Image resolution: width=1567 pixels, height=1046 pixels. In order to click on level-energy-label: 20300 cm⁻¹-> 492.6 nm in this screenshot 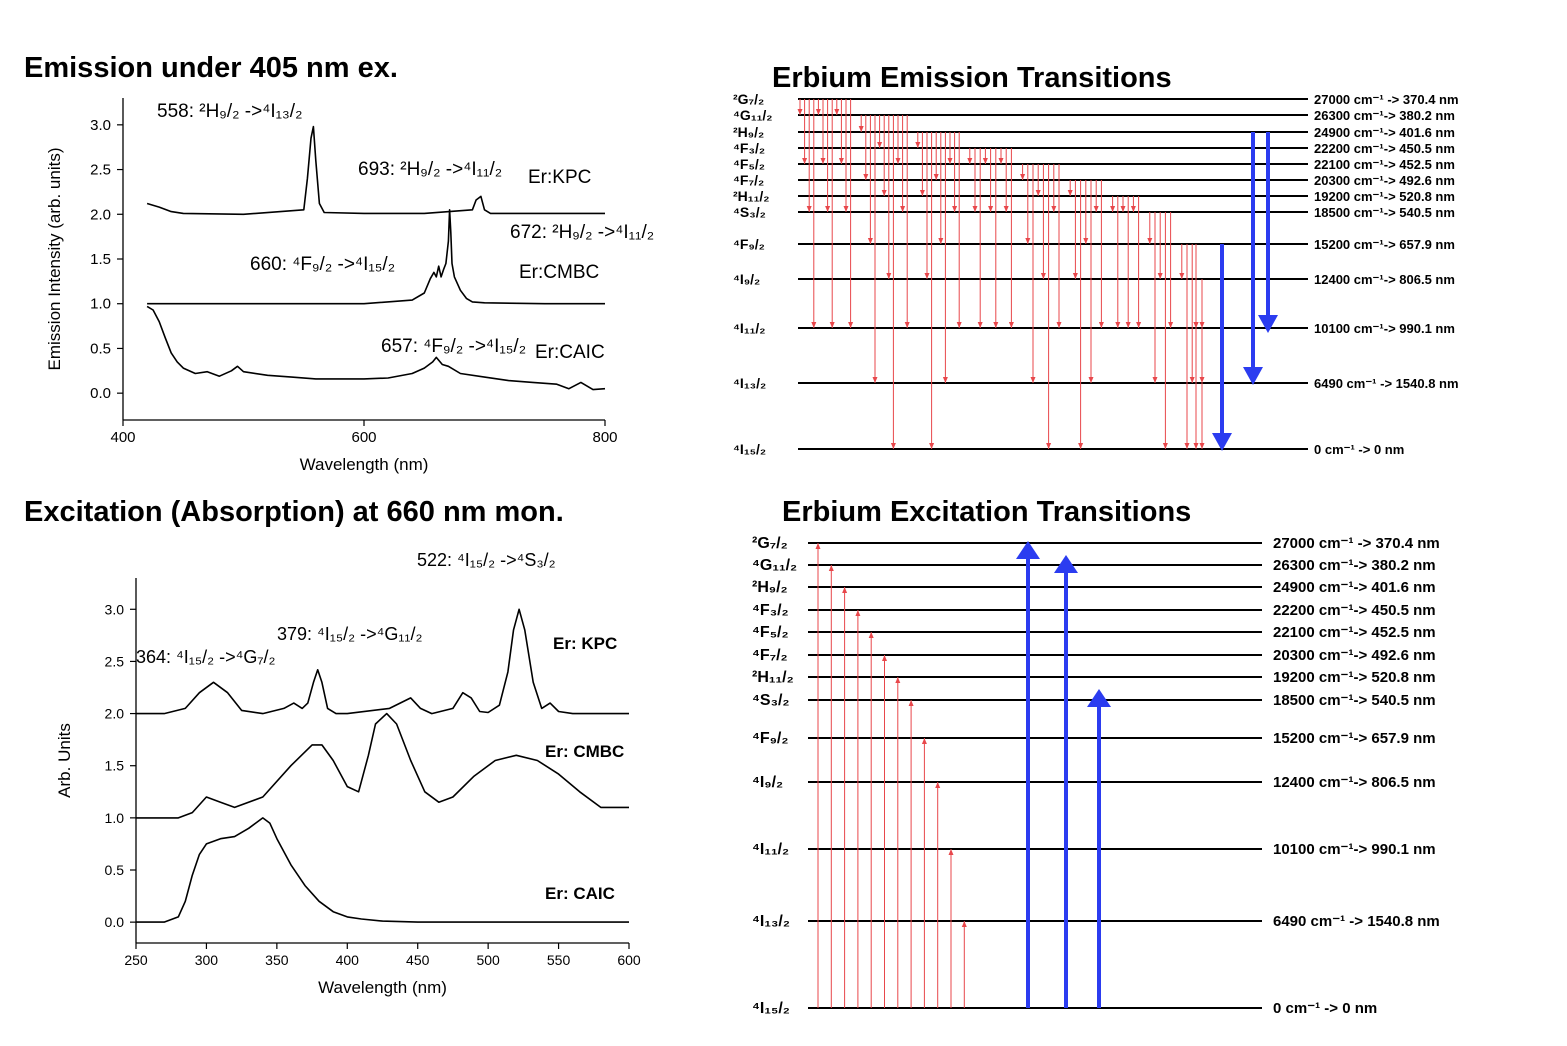, I will do `click(1354, 655)`.